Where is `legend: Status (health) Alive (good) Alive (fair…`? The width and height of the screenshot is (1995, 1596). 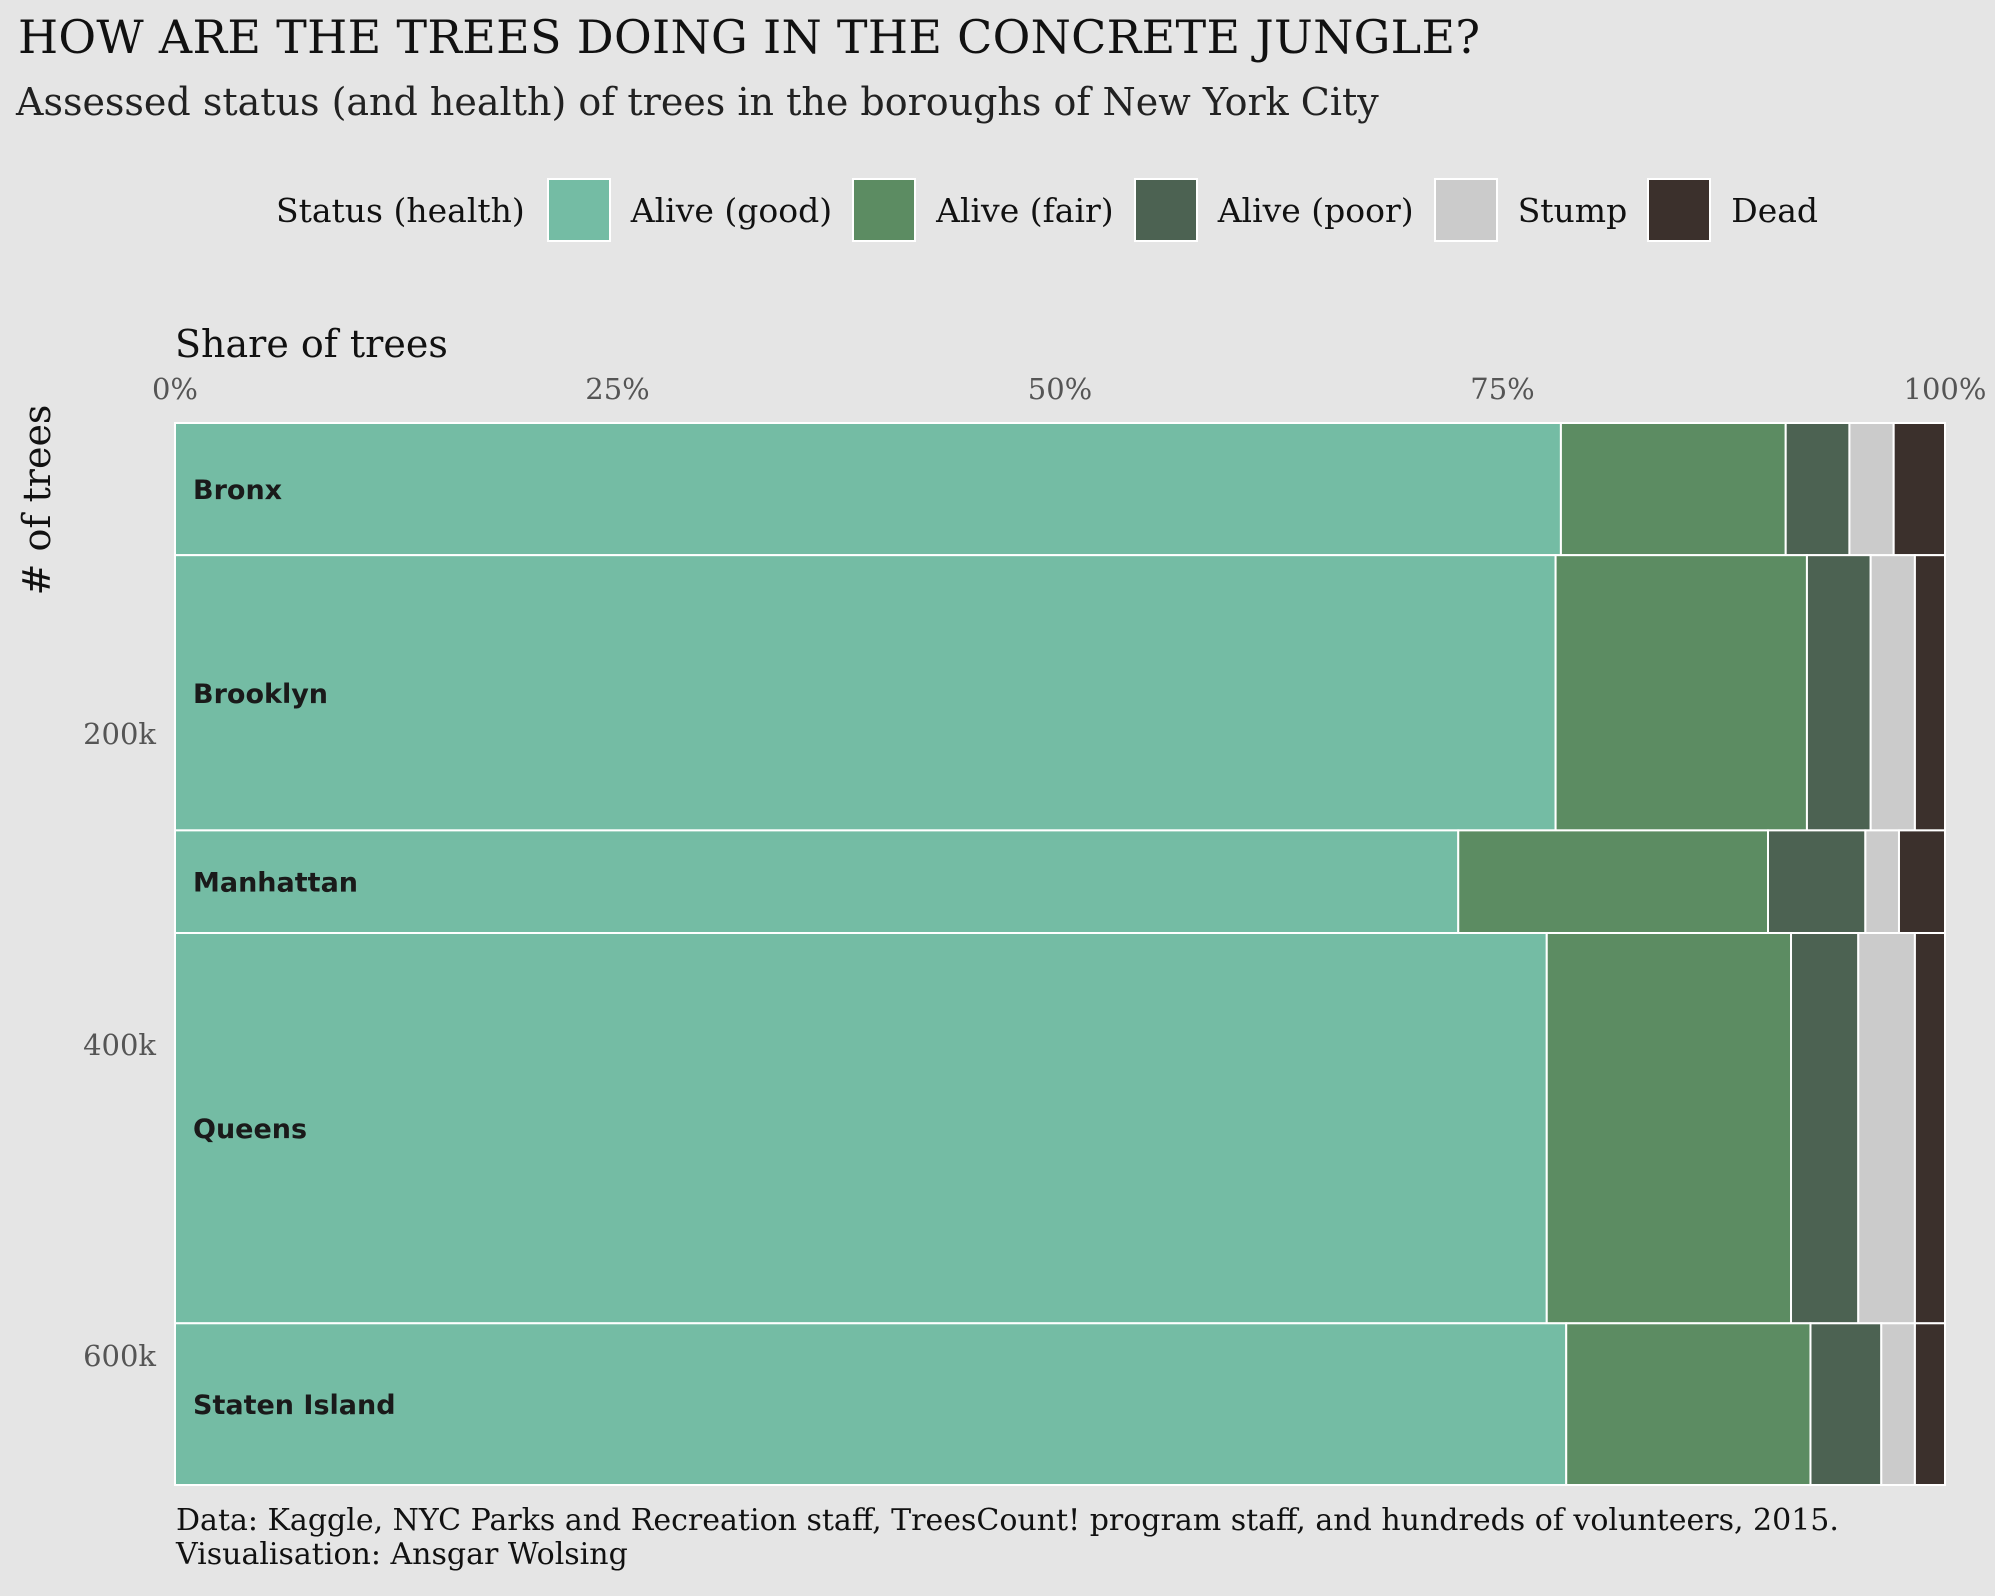 legend: Status (health) Alive (good) Alive (fair… is located at coordinates (1057, 210).